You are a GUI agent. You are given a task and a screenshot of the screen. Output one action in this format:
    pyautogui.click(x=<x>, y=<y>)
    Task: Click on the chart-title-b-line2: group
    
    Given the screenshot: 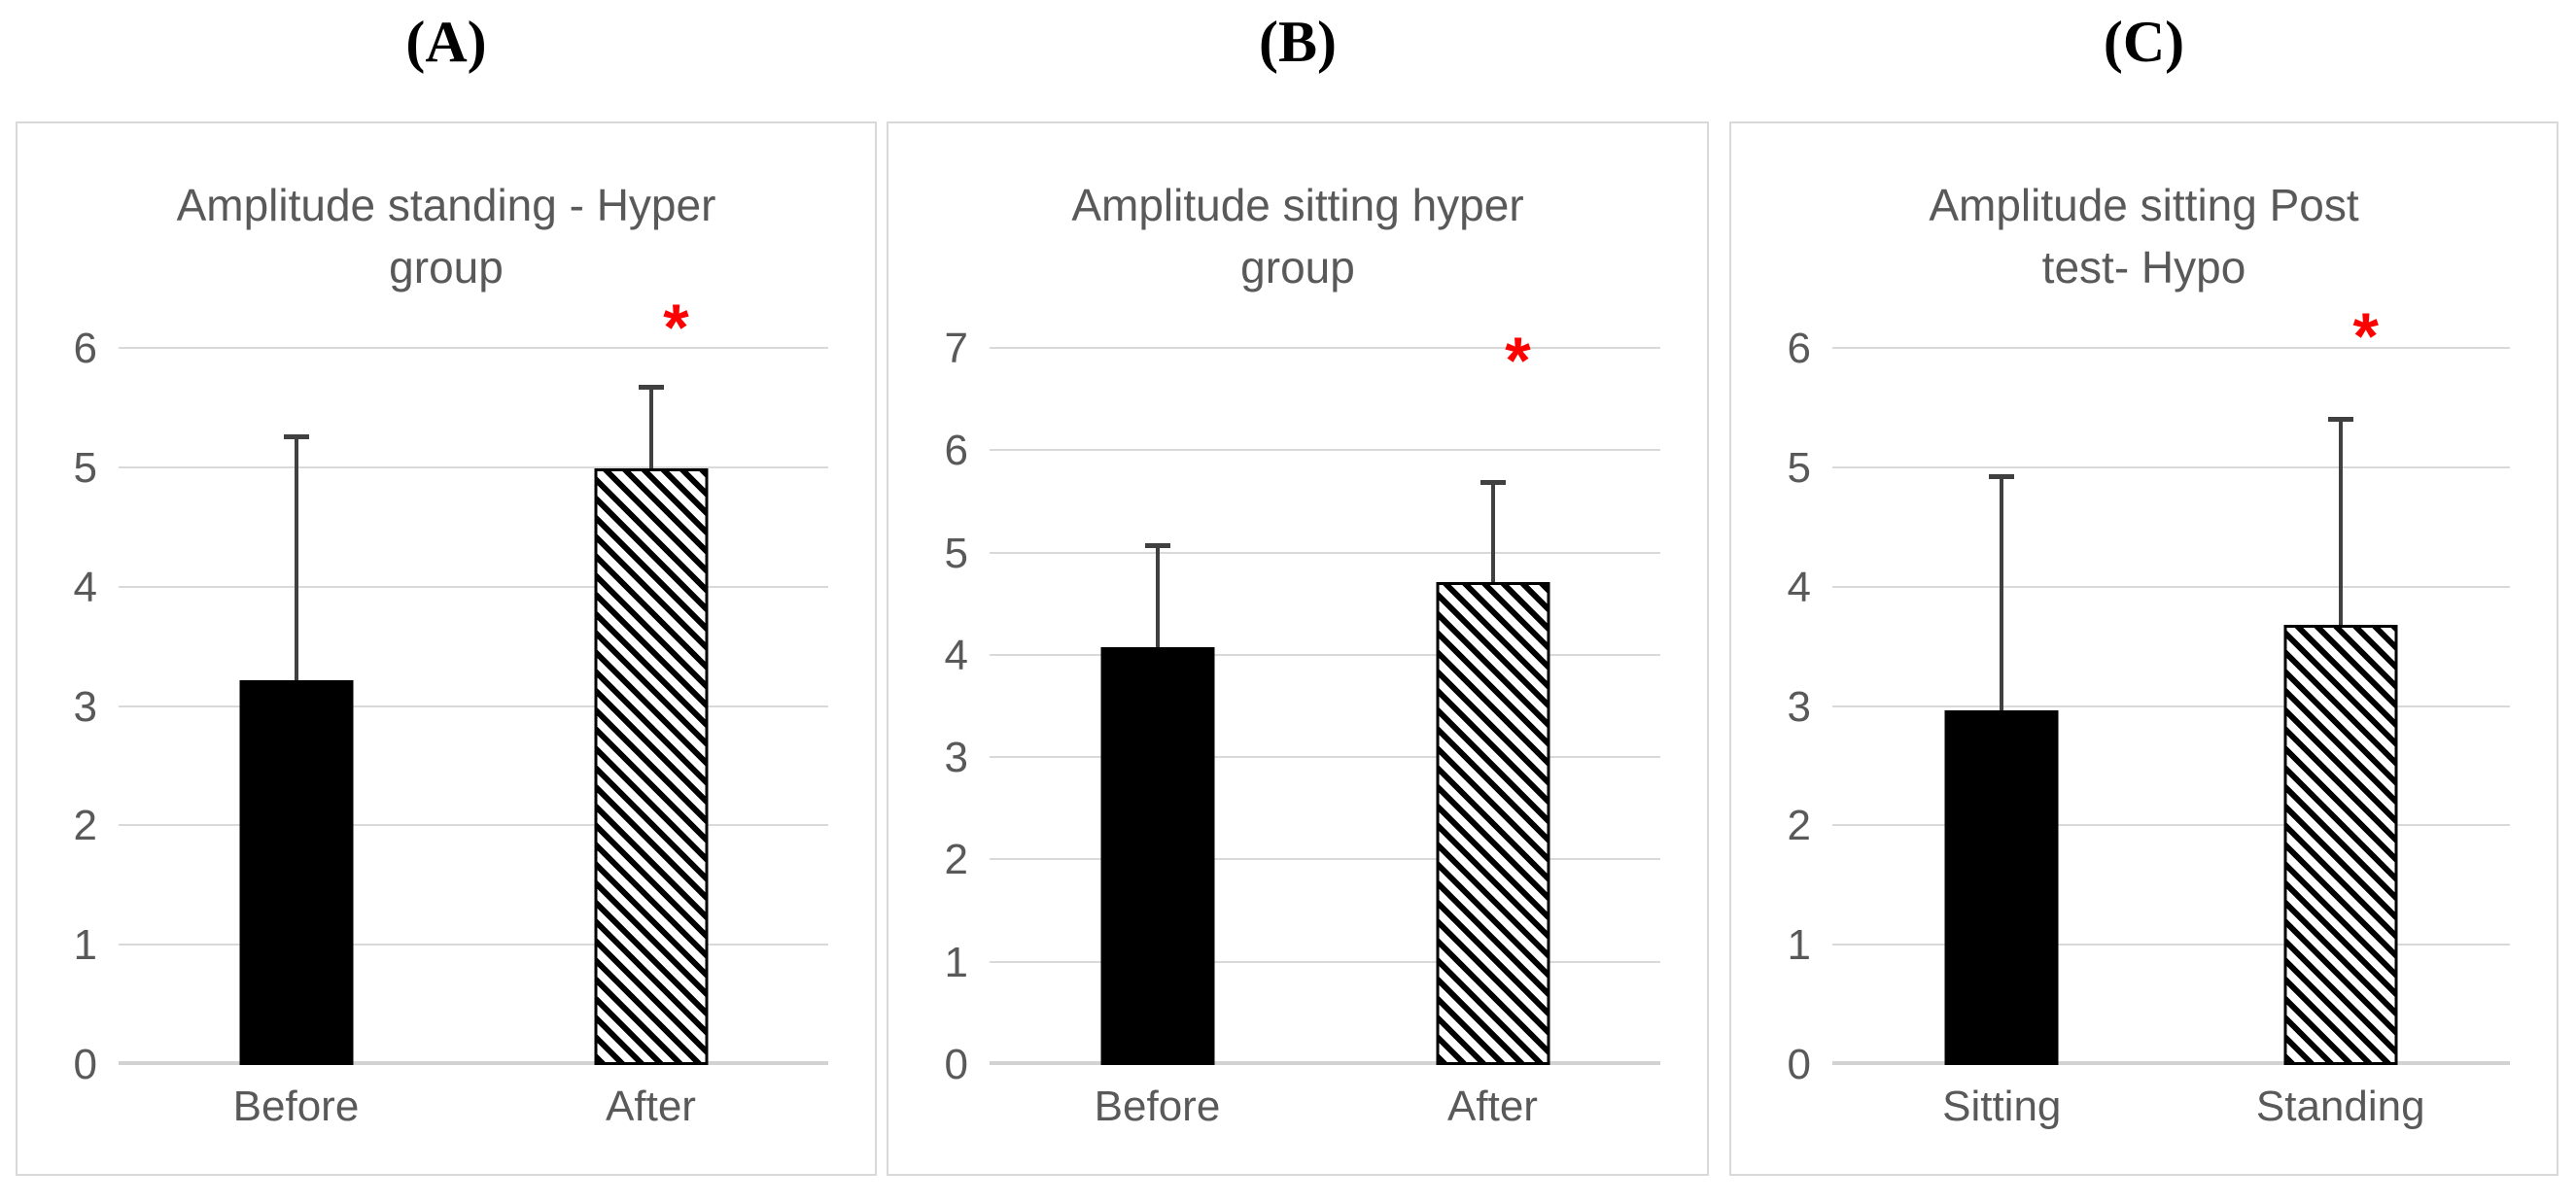 What is the action you would take?
    pyautogui.click(x=1298, y=267)
    